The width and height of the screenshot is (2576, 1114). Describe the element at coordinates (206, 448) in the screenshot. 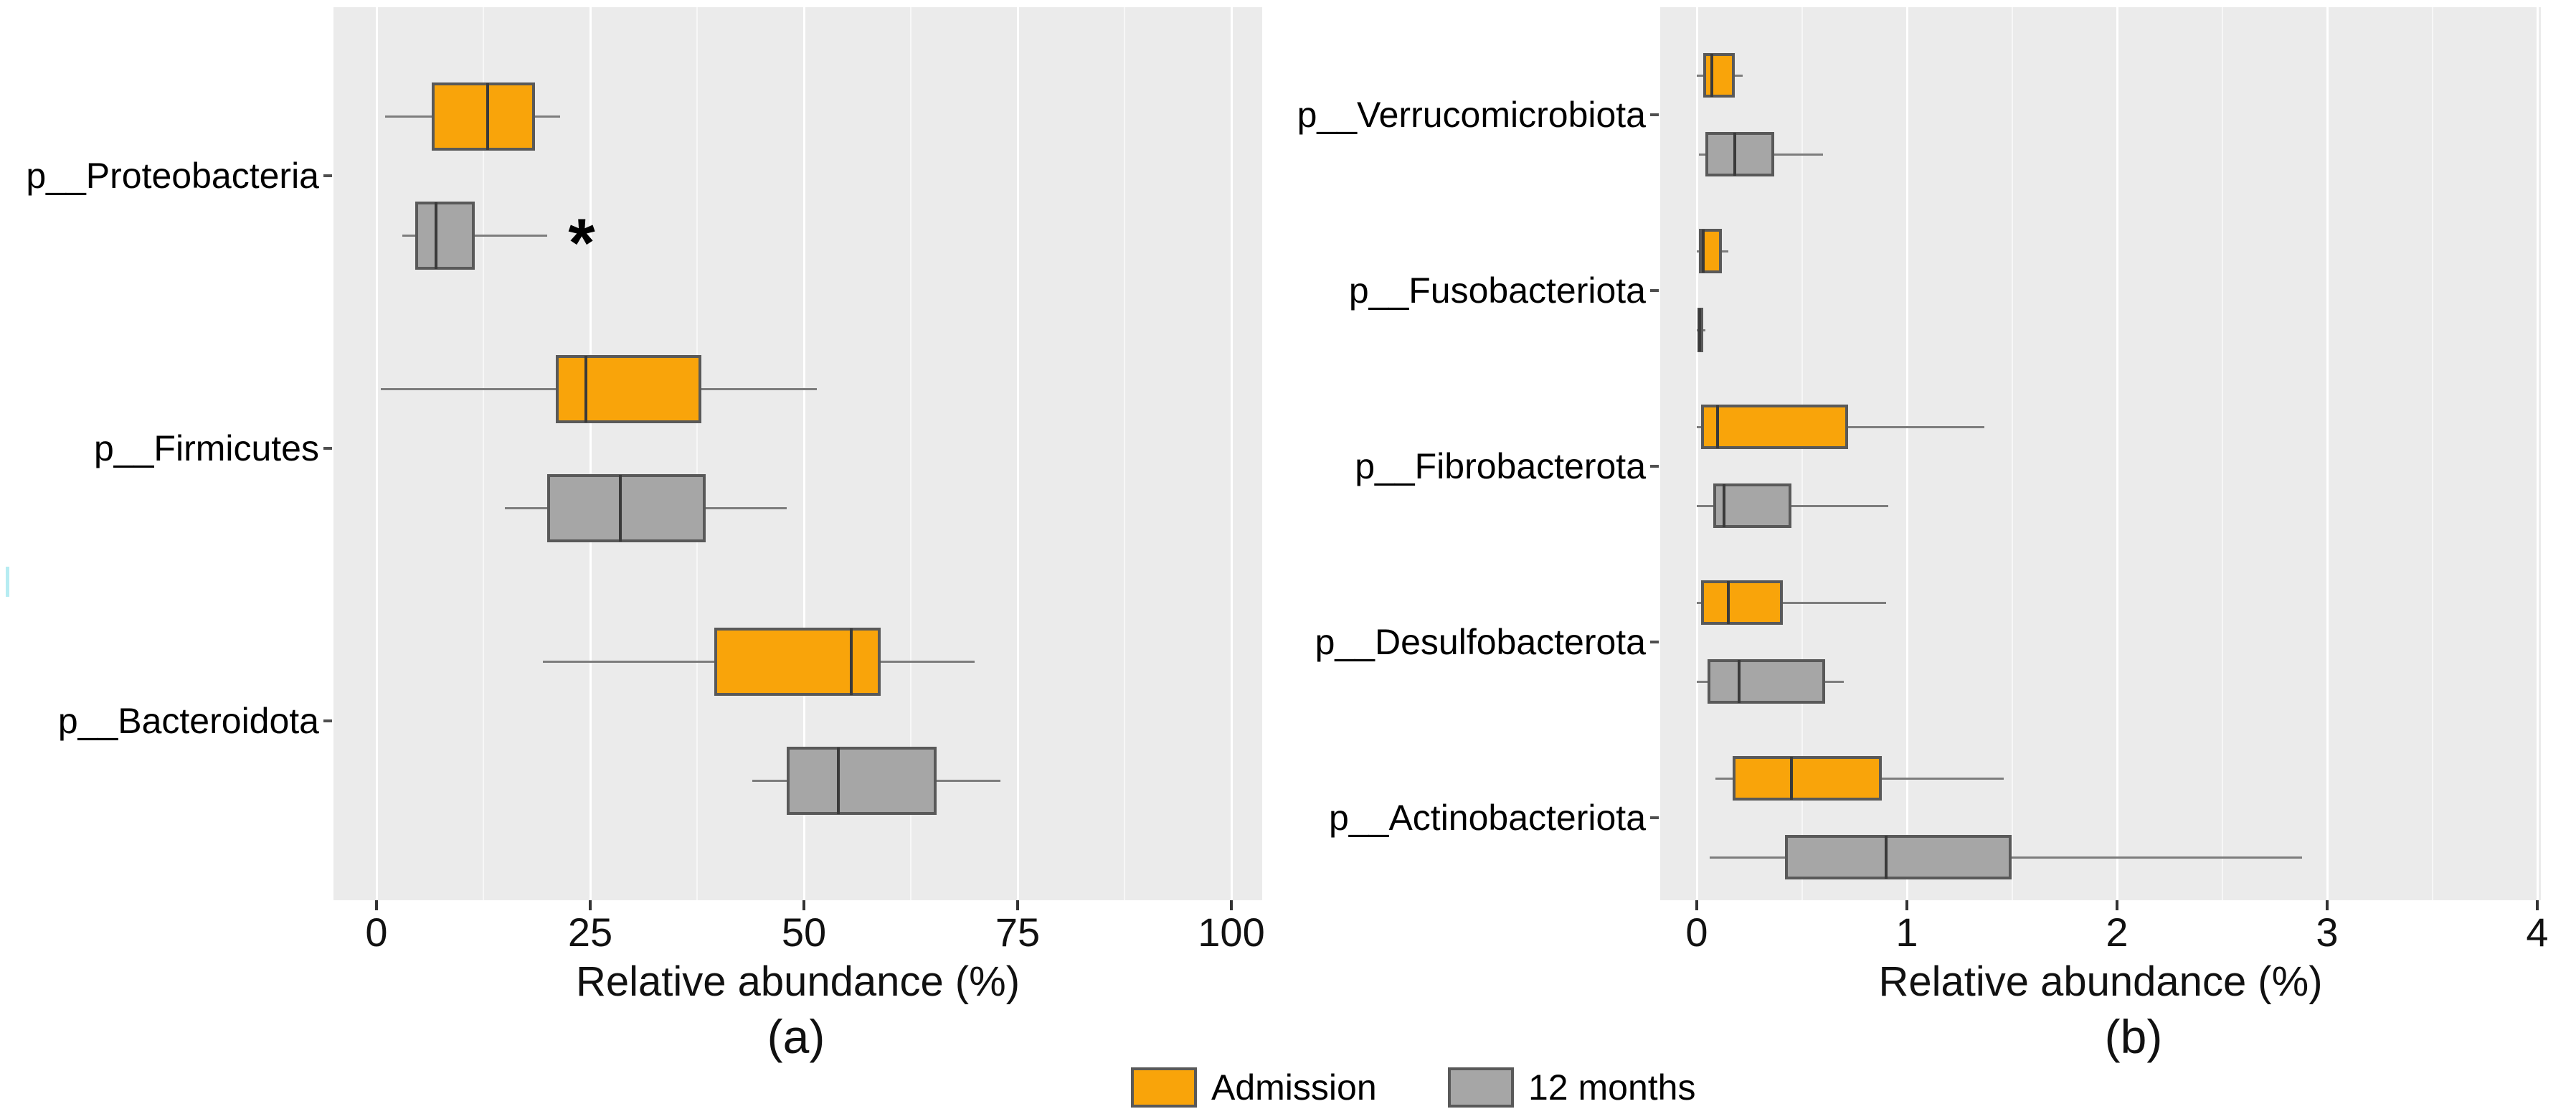

I see `category-label-p-firmicutes: p__Firmicutes` at that location.